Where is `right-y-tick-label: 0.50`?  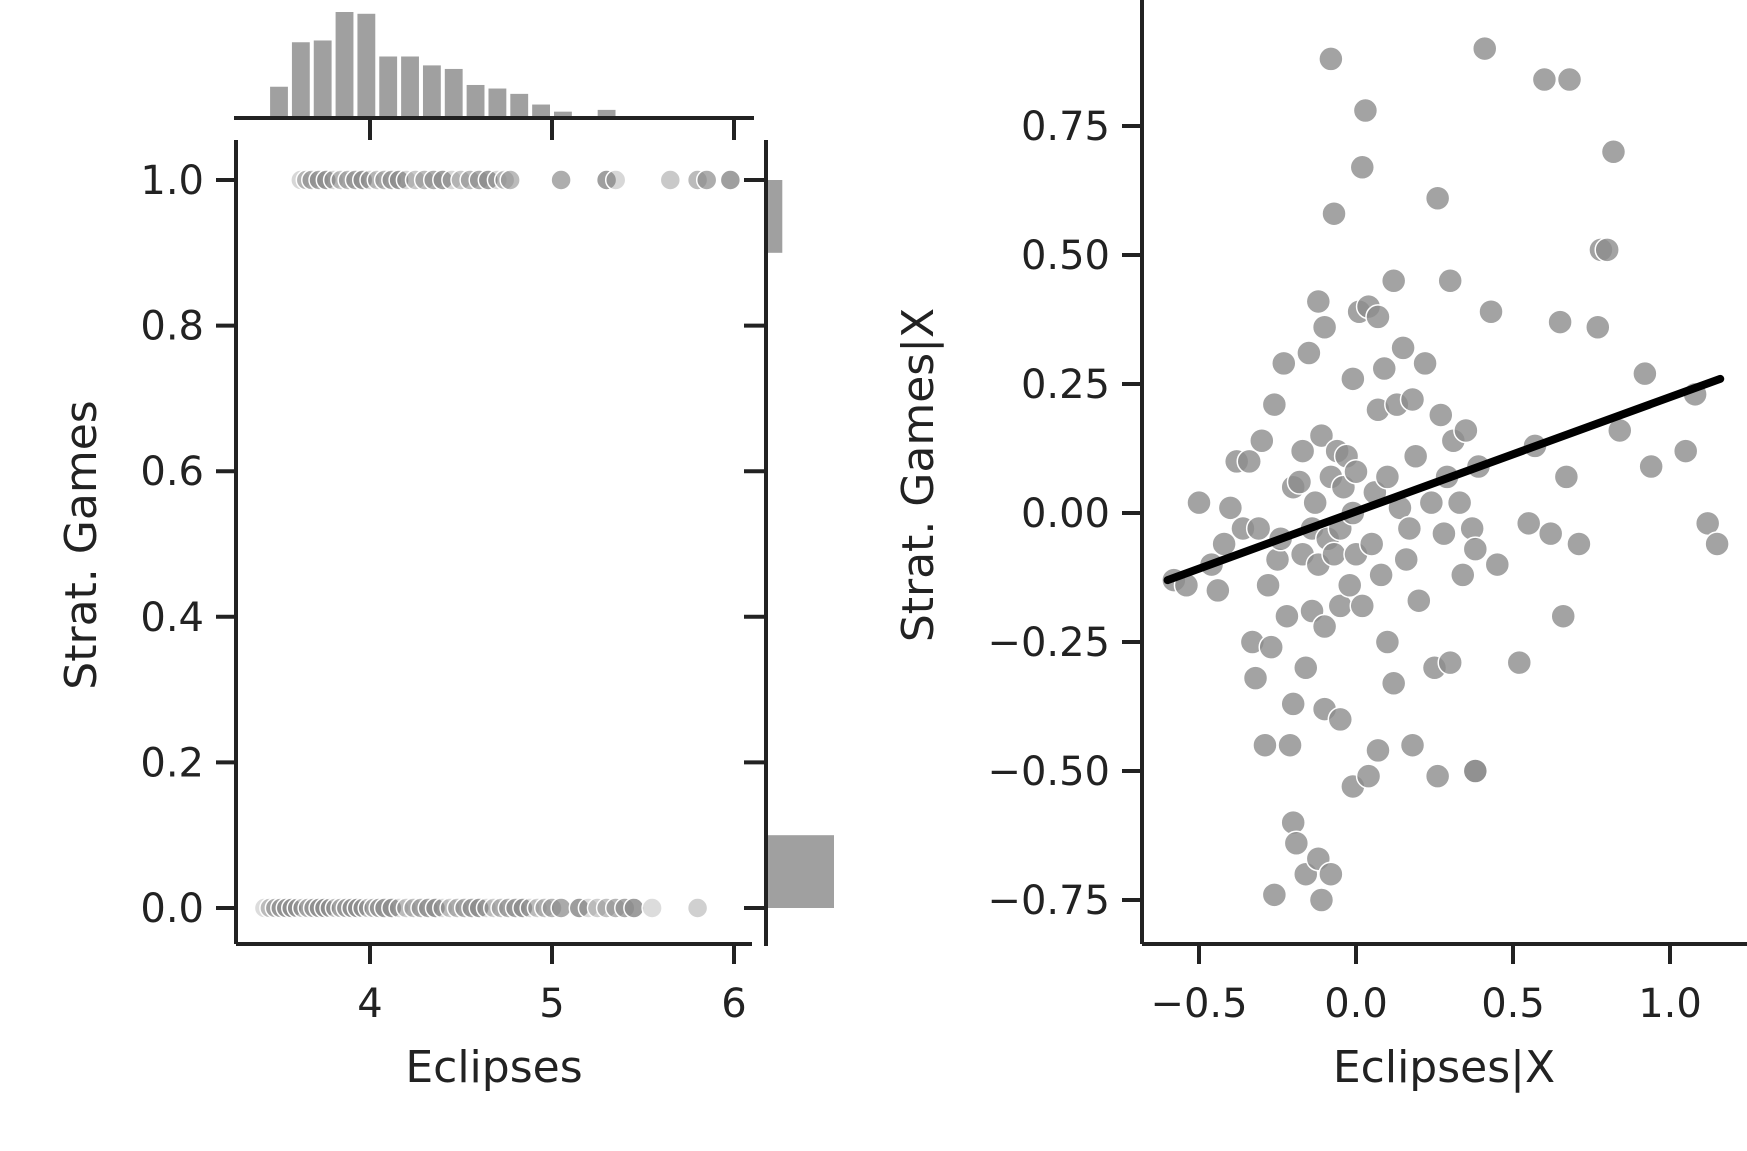 right-y-tick-label: 0.50 is located at coordinates (1065, 256).